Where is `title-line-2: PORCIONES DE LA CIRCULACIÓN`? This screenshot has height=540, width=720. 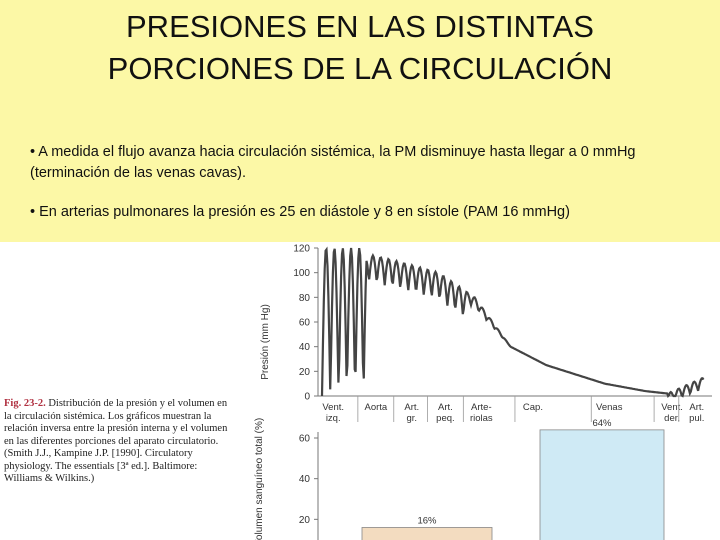
title-line-2: PORCIONES DE LA CIRCULACIÓN is located at coordinates (360, 68).